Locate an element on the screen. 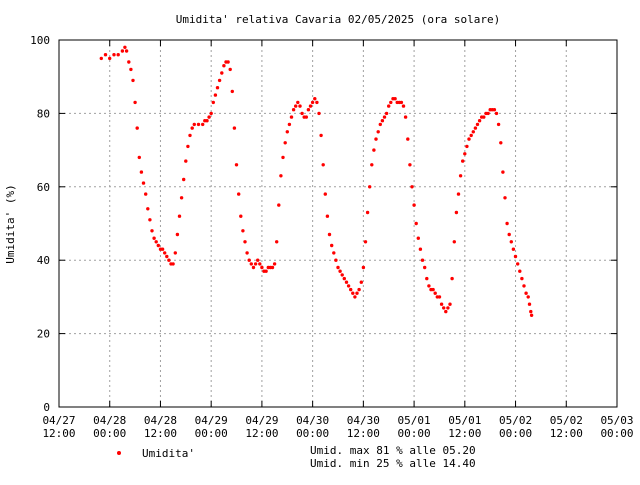  y-tick-label: 40 is located at coordinates (43, 260).